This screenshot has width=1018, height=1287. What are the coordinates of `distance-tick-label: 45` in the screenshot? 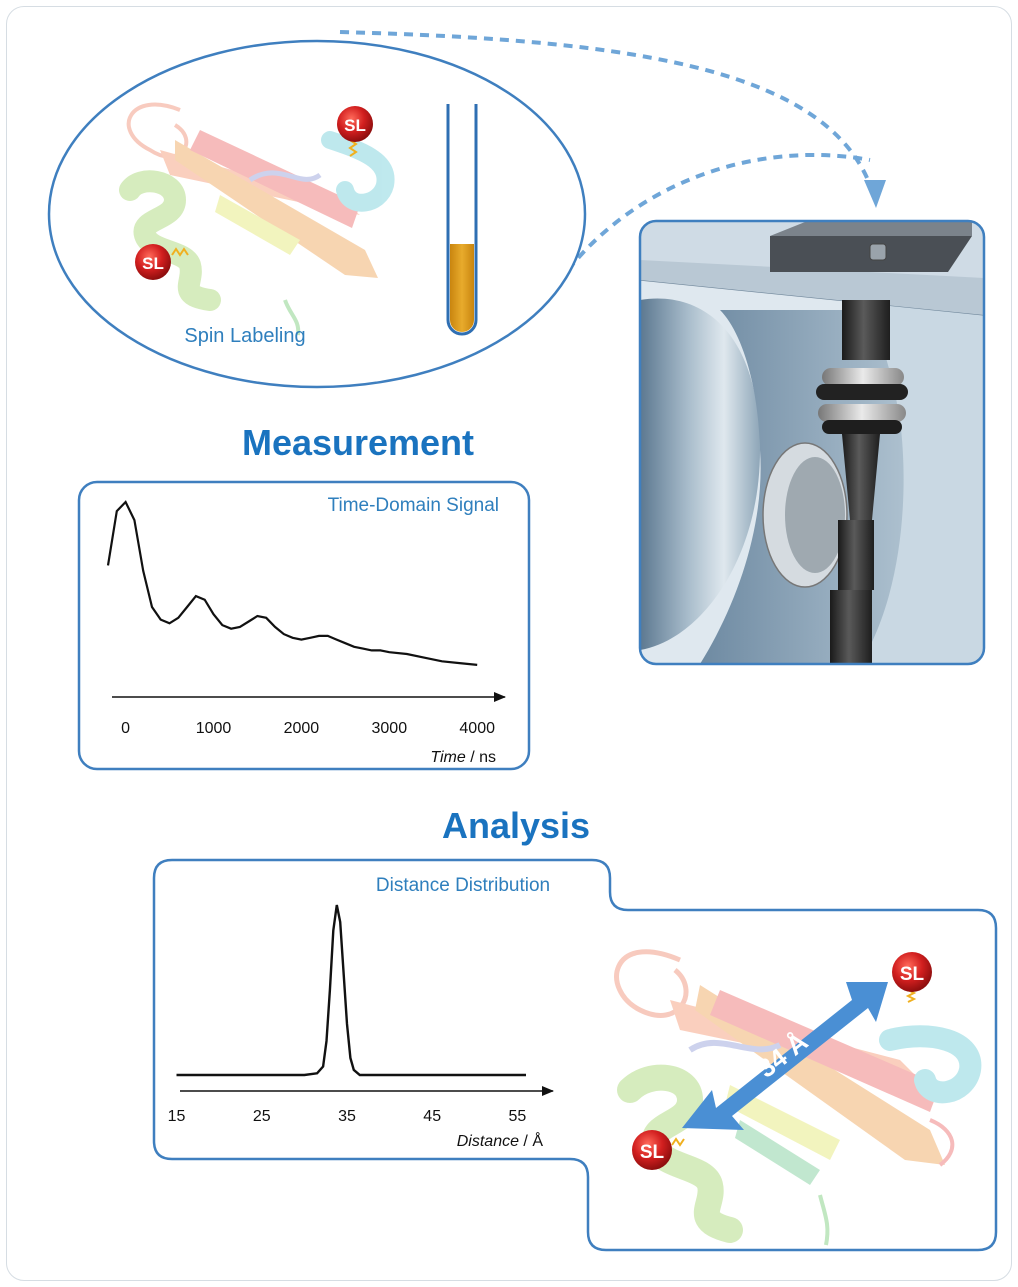 It's located at (432, 1116).